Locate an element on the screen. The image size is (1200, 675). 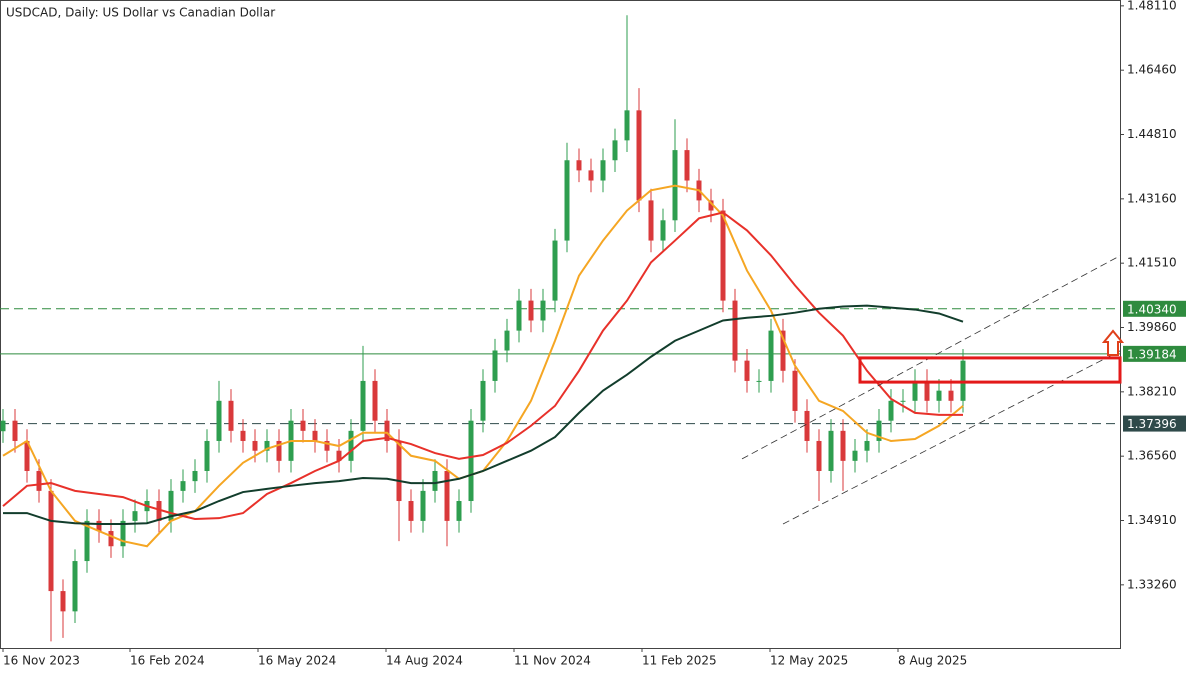
y-tick-label: 1.38210 is located at coordinates (1152, 391).